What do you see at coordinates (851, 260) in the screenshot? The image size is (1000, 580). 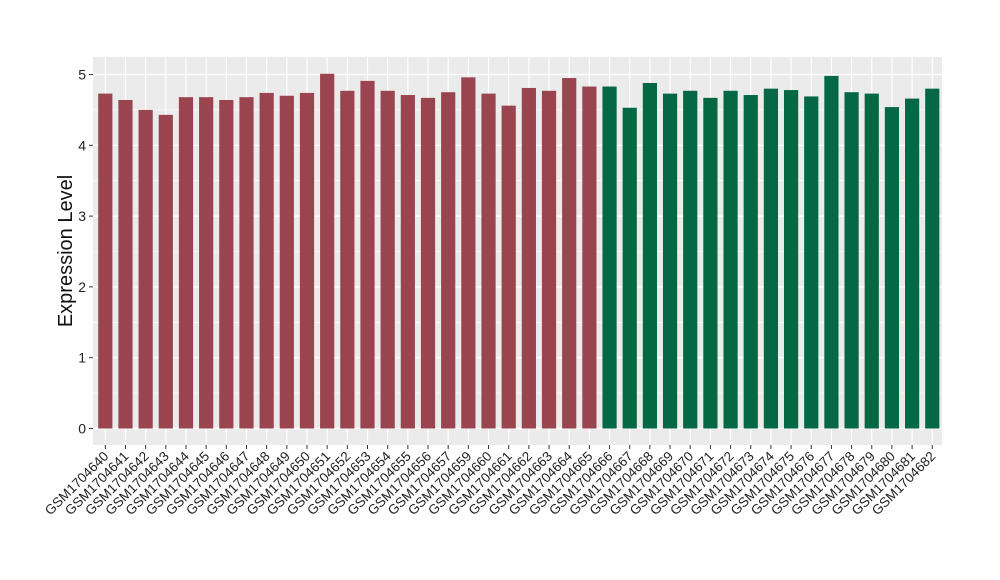 I see `bar-GSM1704678` at bounding box center [851, 260].